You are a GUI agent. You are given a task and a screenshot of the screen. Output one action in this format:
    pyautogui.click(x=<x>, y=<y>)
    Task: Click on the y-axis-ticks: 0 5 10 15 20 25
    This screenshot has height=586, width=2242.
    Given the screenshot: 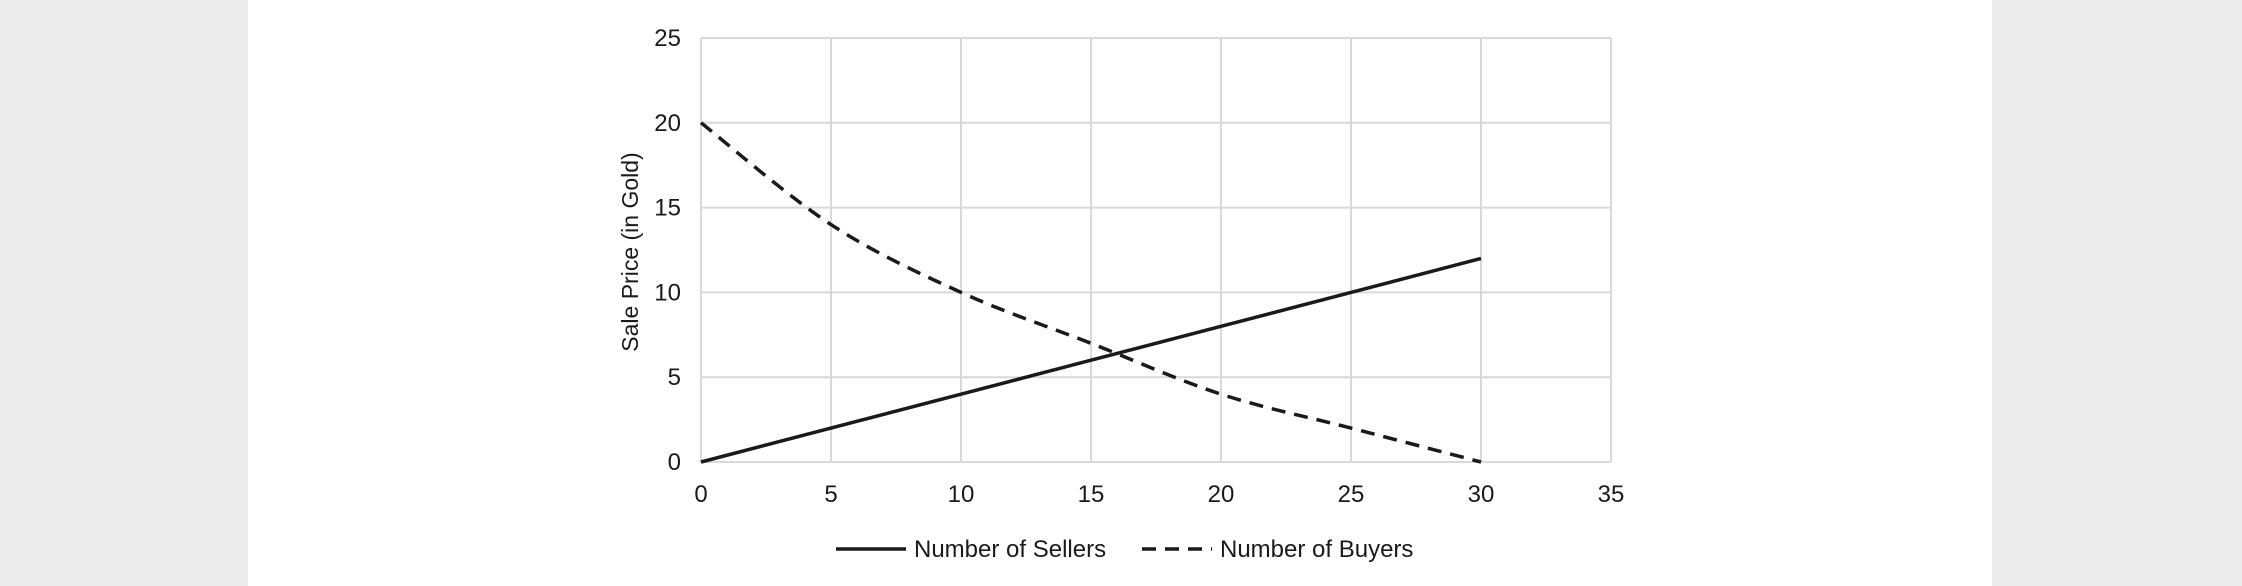 What is the action you would take?
    pyautogui.click(x=667, y=250)
    